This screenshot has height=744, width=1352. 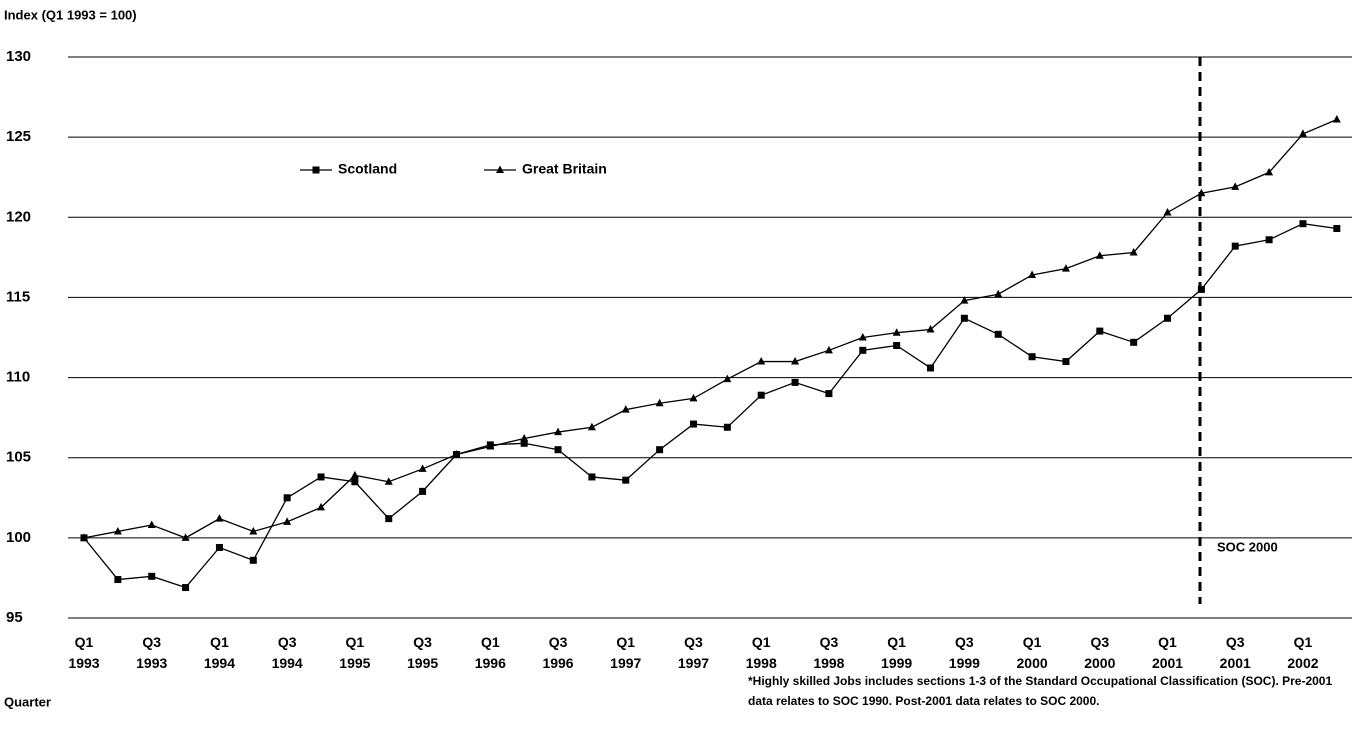 I want to click on x-tick-label: Q3 2000, so click(x=1100, y=652).